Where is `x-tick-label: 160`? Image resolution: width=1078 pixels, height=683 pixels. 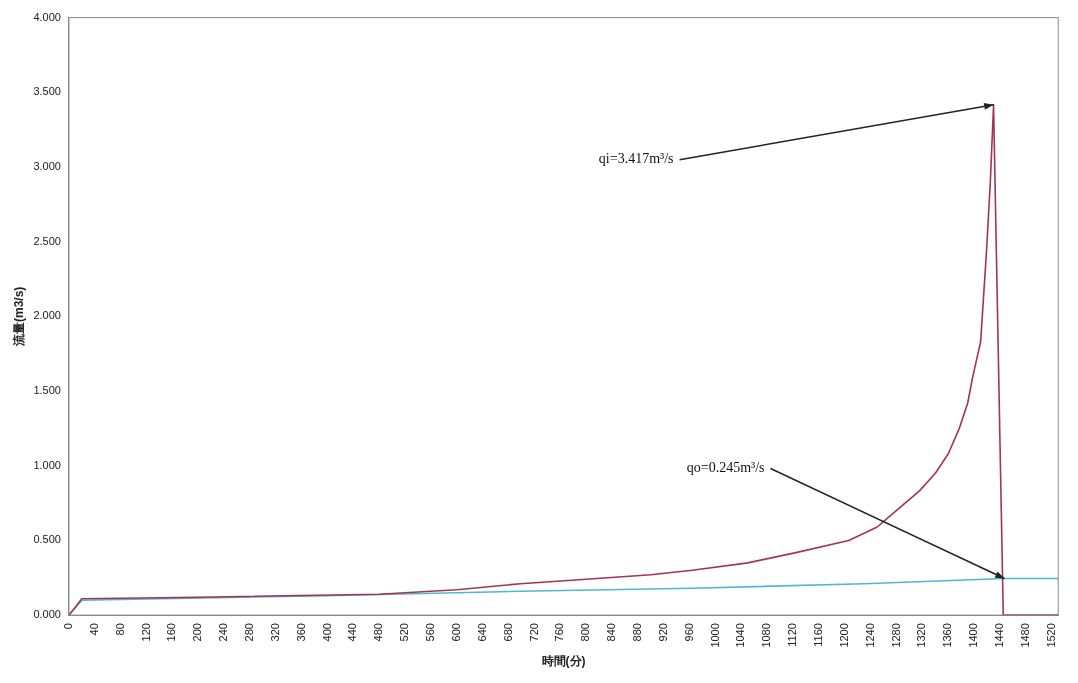 x-tick-label: 160 is located at coordinates (171, 632).